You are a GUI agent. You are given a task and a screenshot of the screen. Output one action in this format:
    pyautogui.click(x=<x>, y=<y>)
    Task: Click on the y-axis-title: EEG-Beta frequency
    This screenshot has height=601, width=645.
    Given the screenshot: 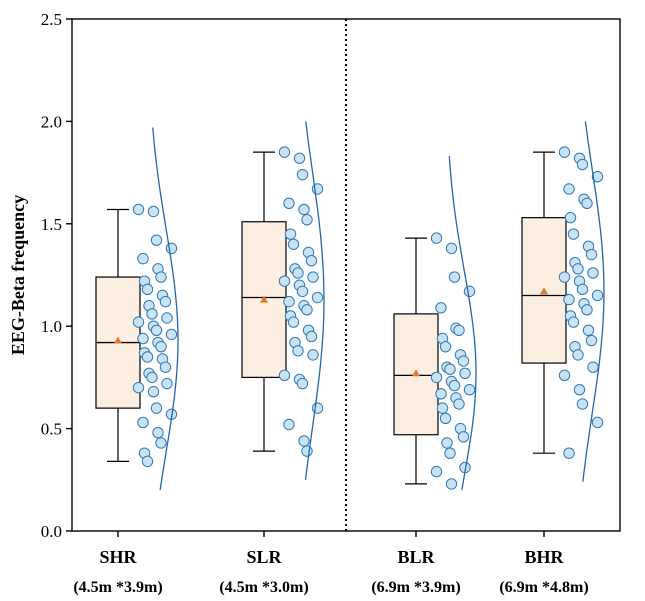 What is the action you would take?
    pyautogui.click(x=18, y=275)
    